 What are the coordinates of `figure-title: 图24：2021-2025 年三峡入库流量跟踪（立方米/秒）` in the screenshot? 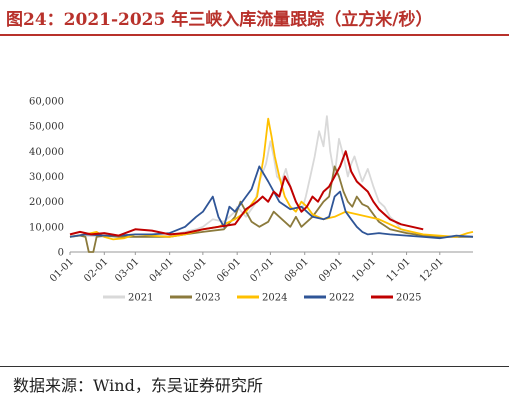 It's located at (219, 20).